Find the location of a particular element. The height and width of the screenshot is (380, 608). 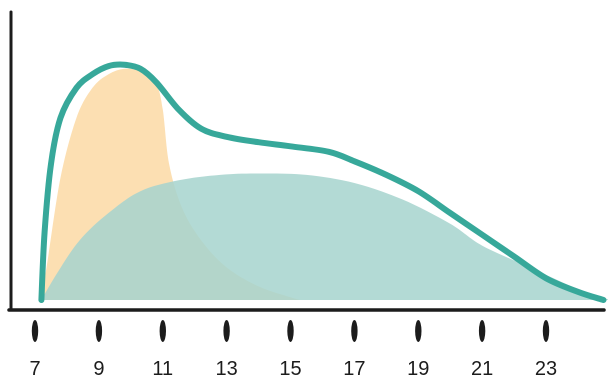

x-tick-label: 7 is located at coordinates (34, 369).